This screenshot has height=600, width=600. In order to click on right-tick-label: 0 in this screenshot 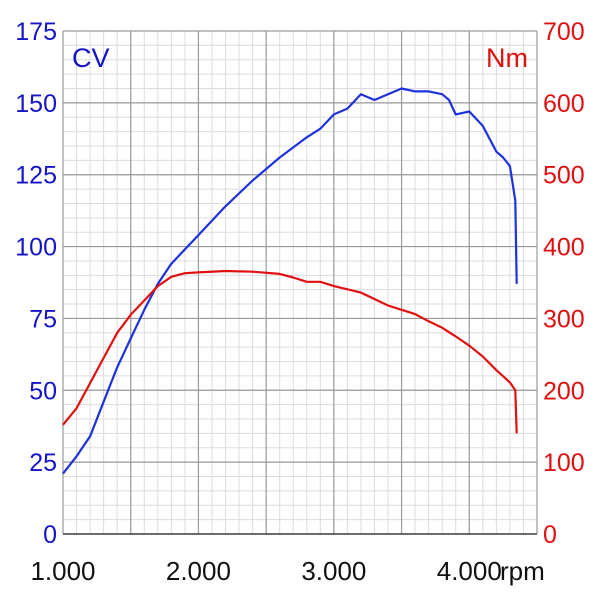, I will do `click(550, 535)`.